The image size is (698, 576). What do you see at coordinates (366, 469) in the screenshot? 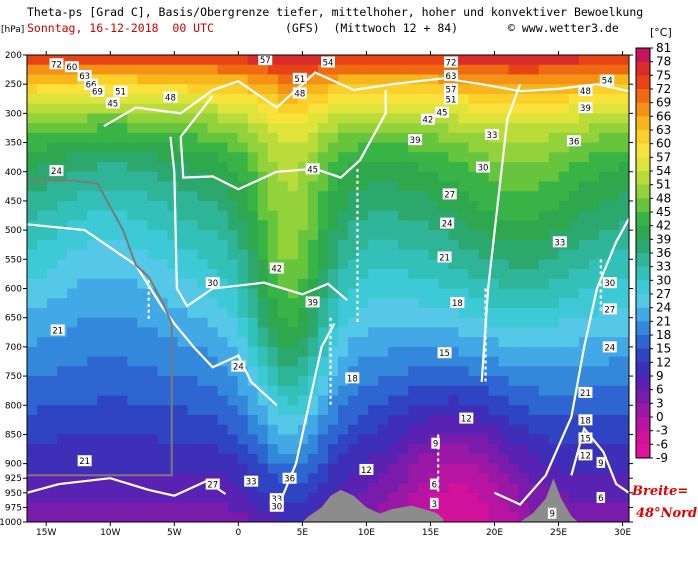
I see `contour-label-bg` at bounding box center [366, 469].